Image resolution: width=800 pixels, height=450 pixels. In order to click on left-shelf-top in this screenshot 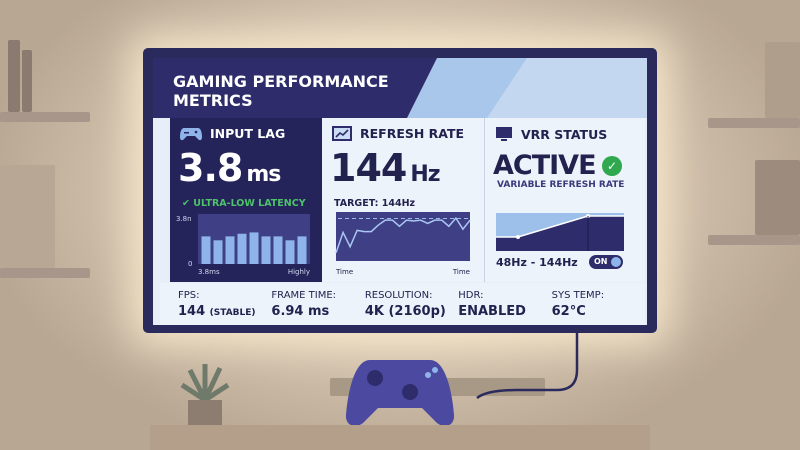, I will do `click(45, 117)`.